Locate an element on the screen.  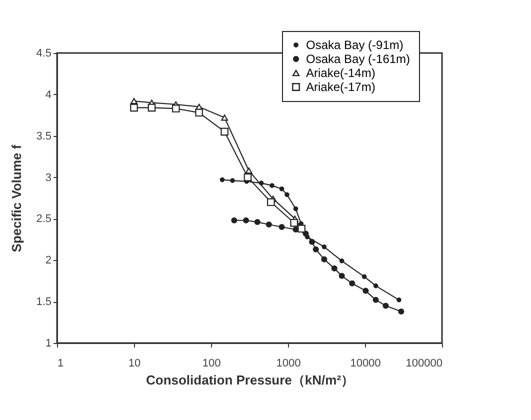
legend-label: Ariake(-17m) is located at coordinates (341, 87).